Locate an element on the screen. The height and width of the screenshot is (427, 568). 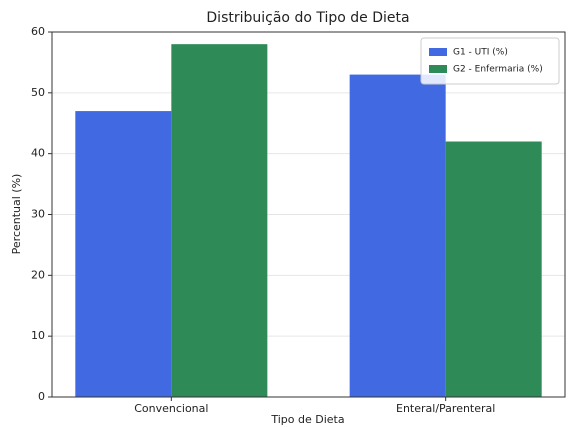
chart-title: Distribuição do Tipo de Dieta is located at coordinates (307, 18).